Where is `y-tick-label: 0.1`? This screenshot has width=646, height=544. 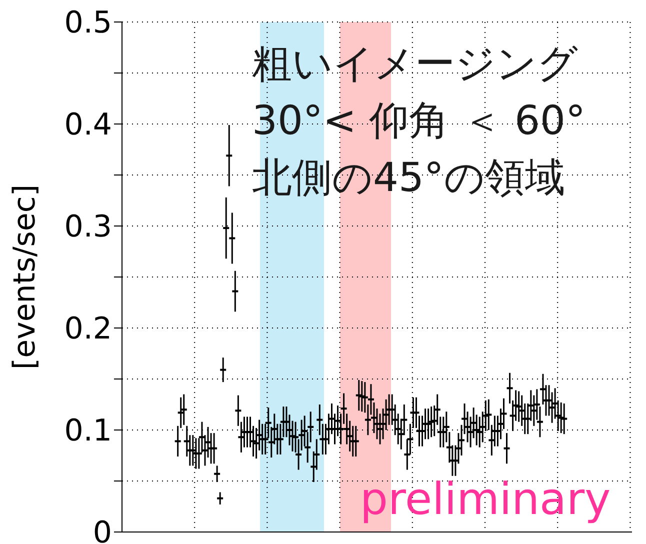 y-tick-label: 0.1 is located at coordinates (88, 431).